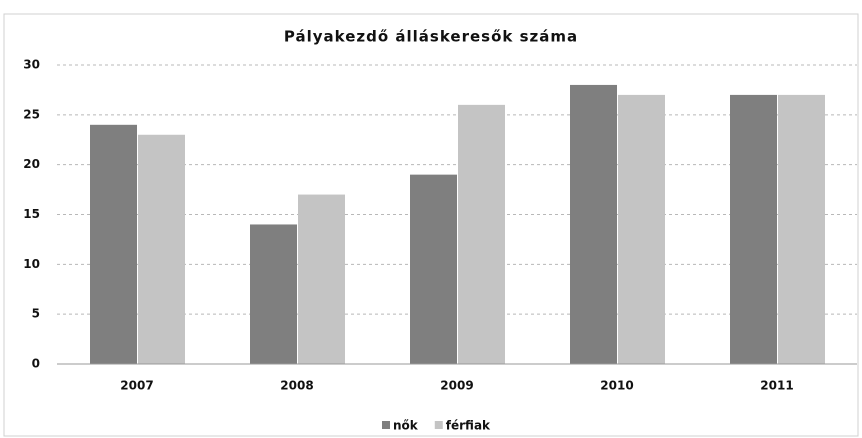  What do you see at coordinates (468, 426) in the screenshot?
I see `legend-label: férfiak` at bounding box center [468, 426].